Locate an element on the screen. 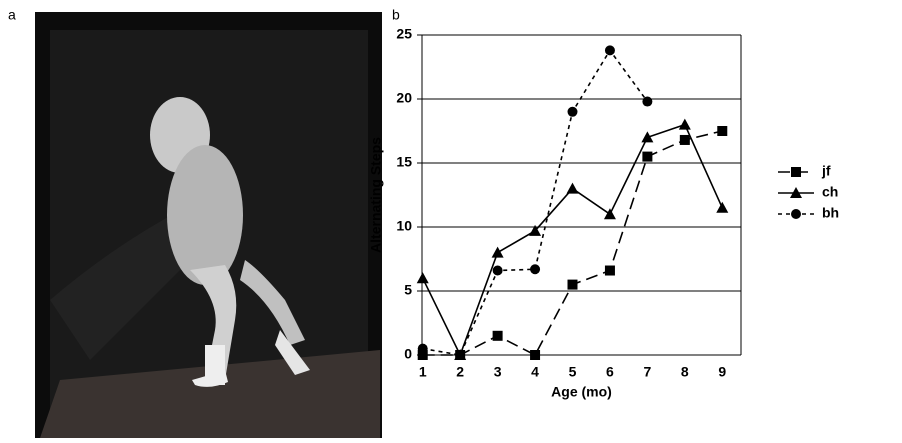 The image size is (902, 443). legend-label: bh is located at coordinates (830, 213).